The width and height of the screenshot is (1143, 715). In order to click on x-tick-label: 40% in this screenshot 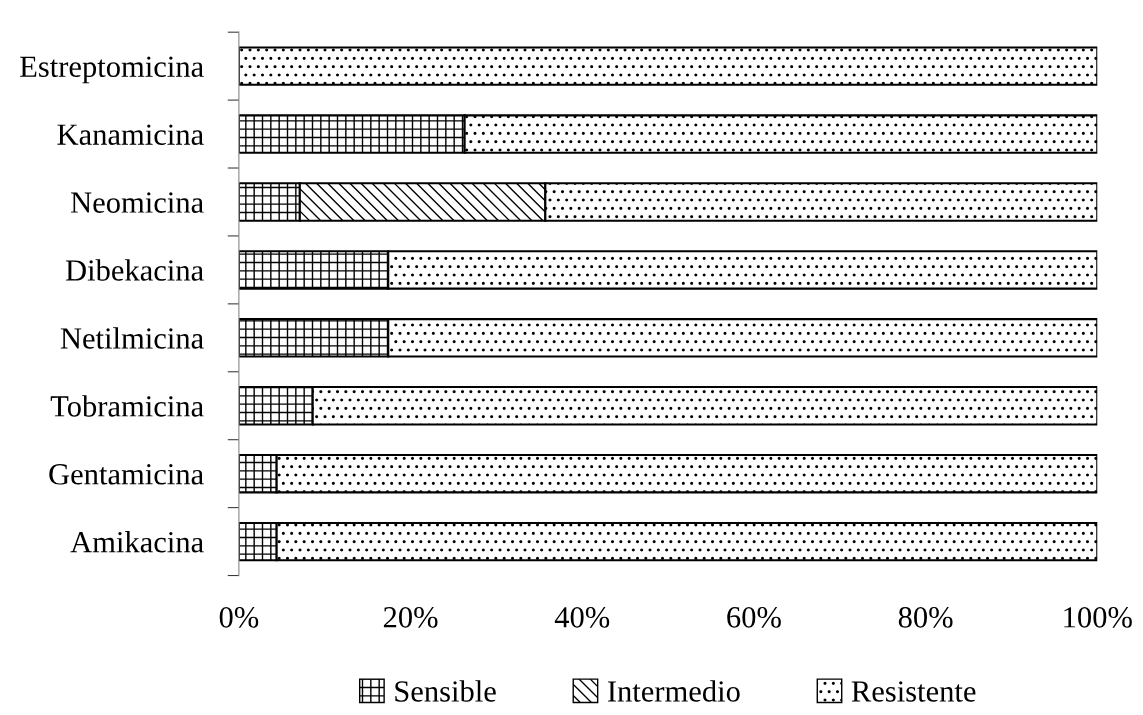, I will do `click(582, 617)`.